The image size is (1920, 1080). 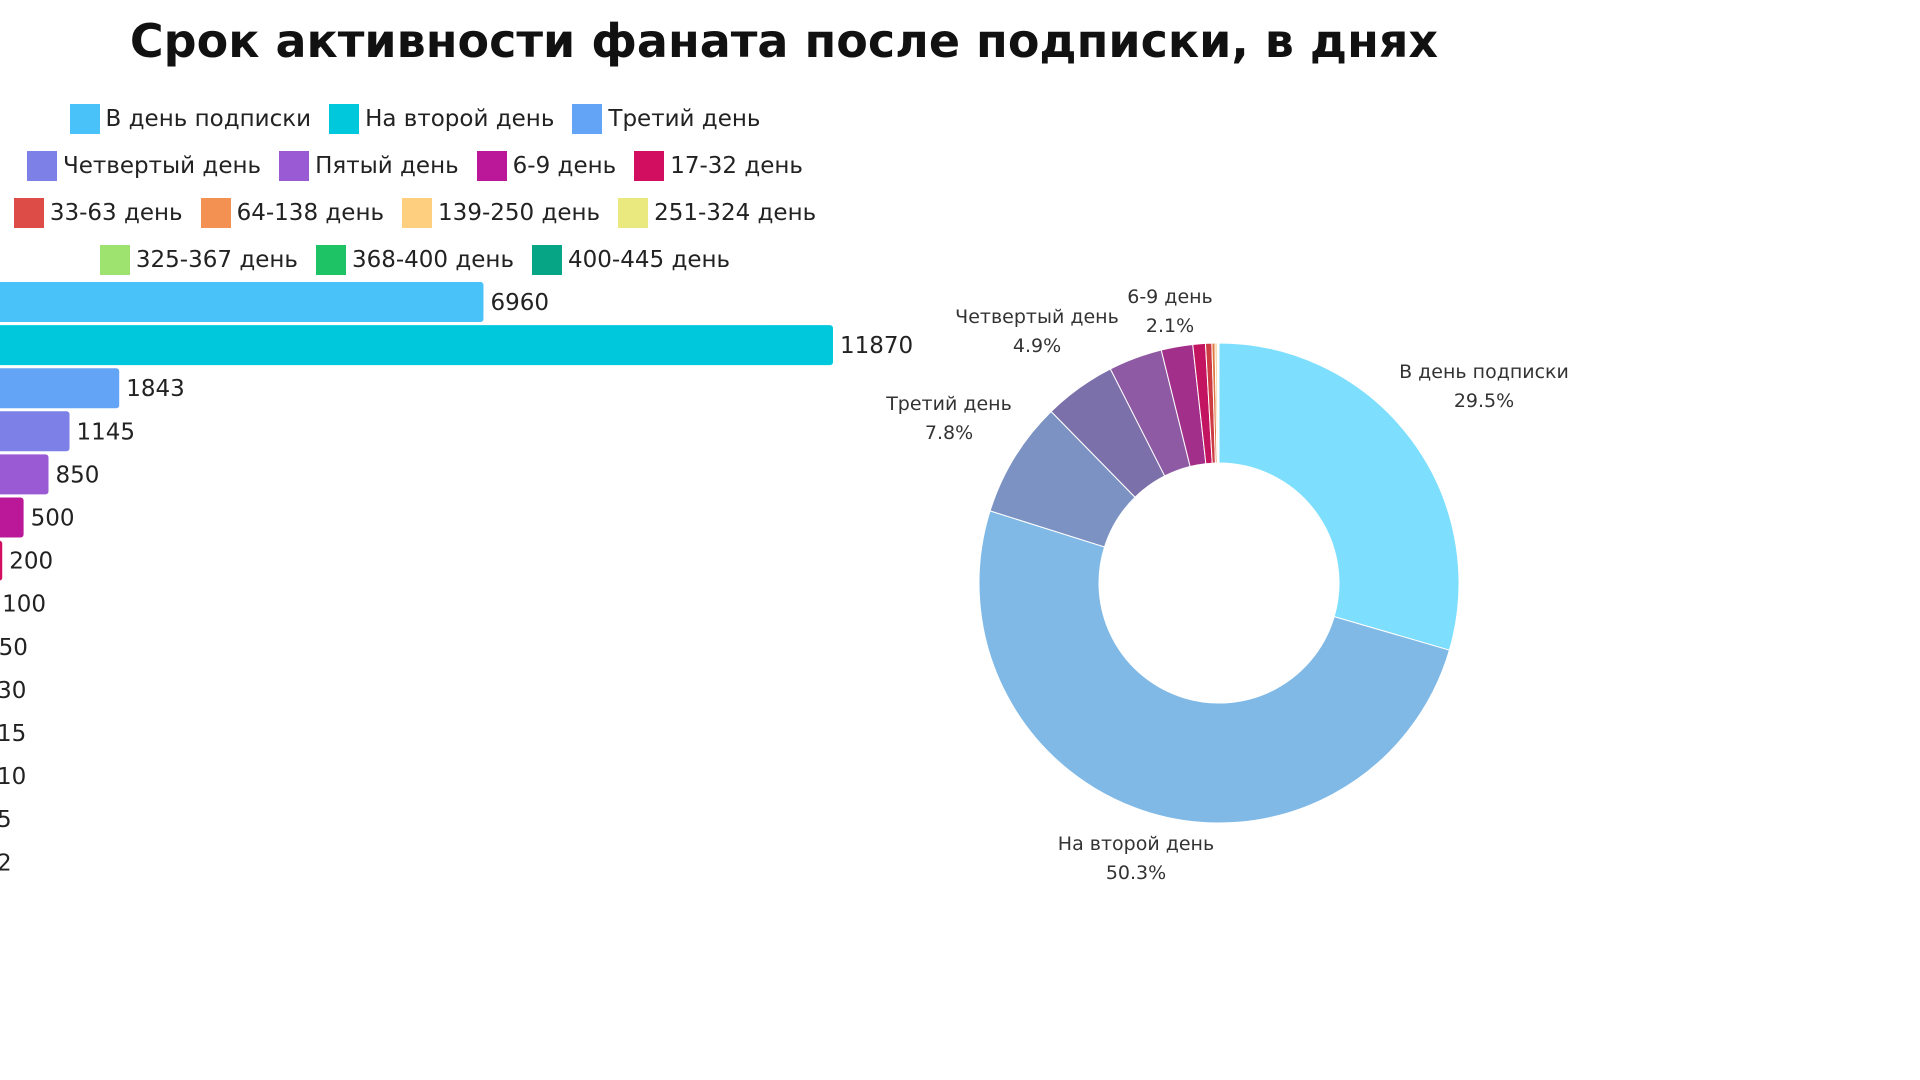 I want to click on bar-value-label: 1145, so click(x=106, y=432).